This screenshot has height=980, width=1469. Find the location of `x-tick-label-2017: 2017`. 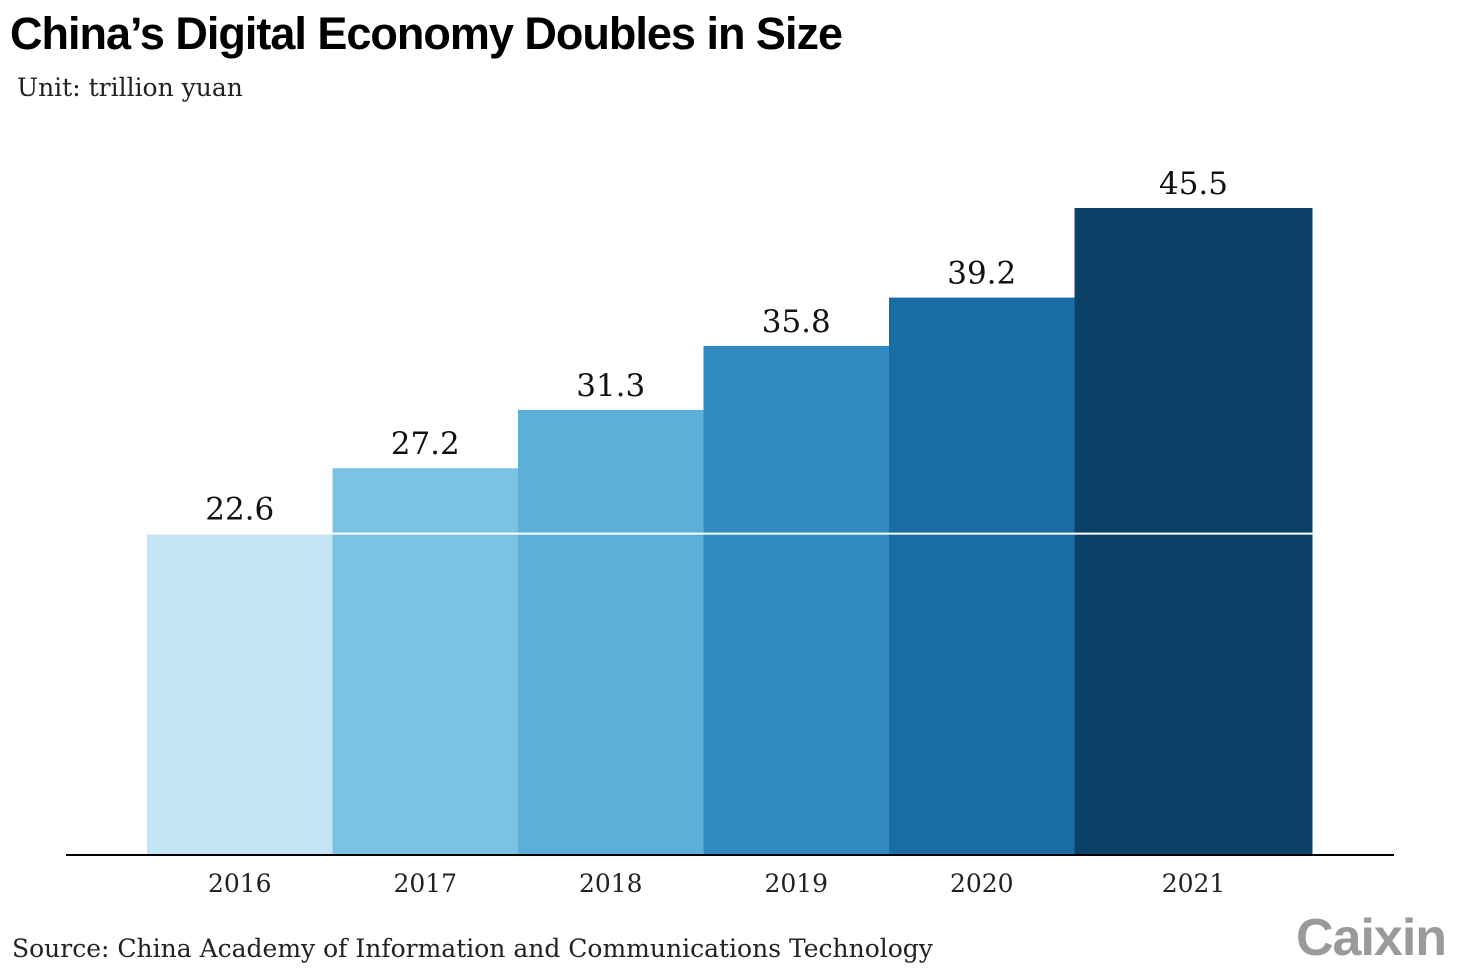

x-tick-label-2017: 2017 is located at coordinates (425, 883).